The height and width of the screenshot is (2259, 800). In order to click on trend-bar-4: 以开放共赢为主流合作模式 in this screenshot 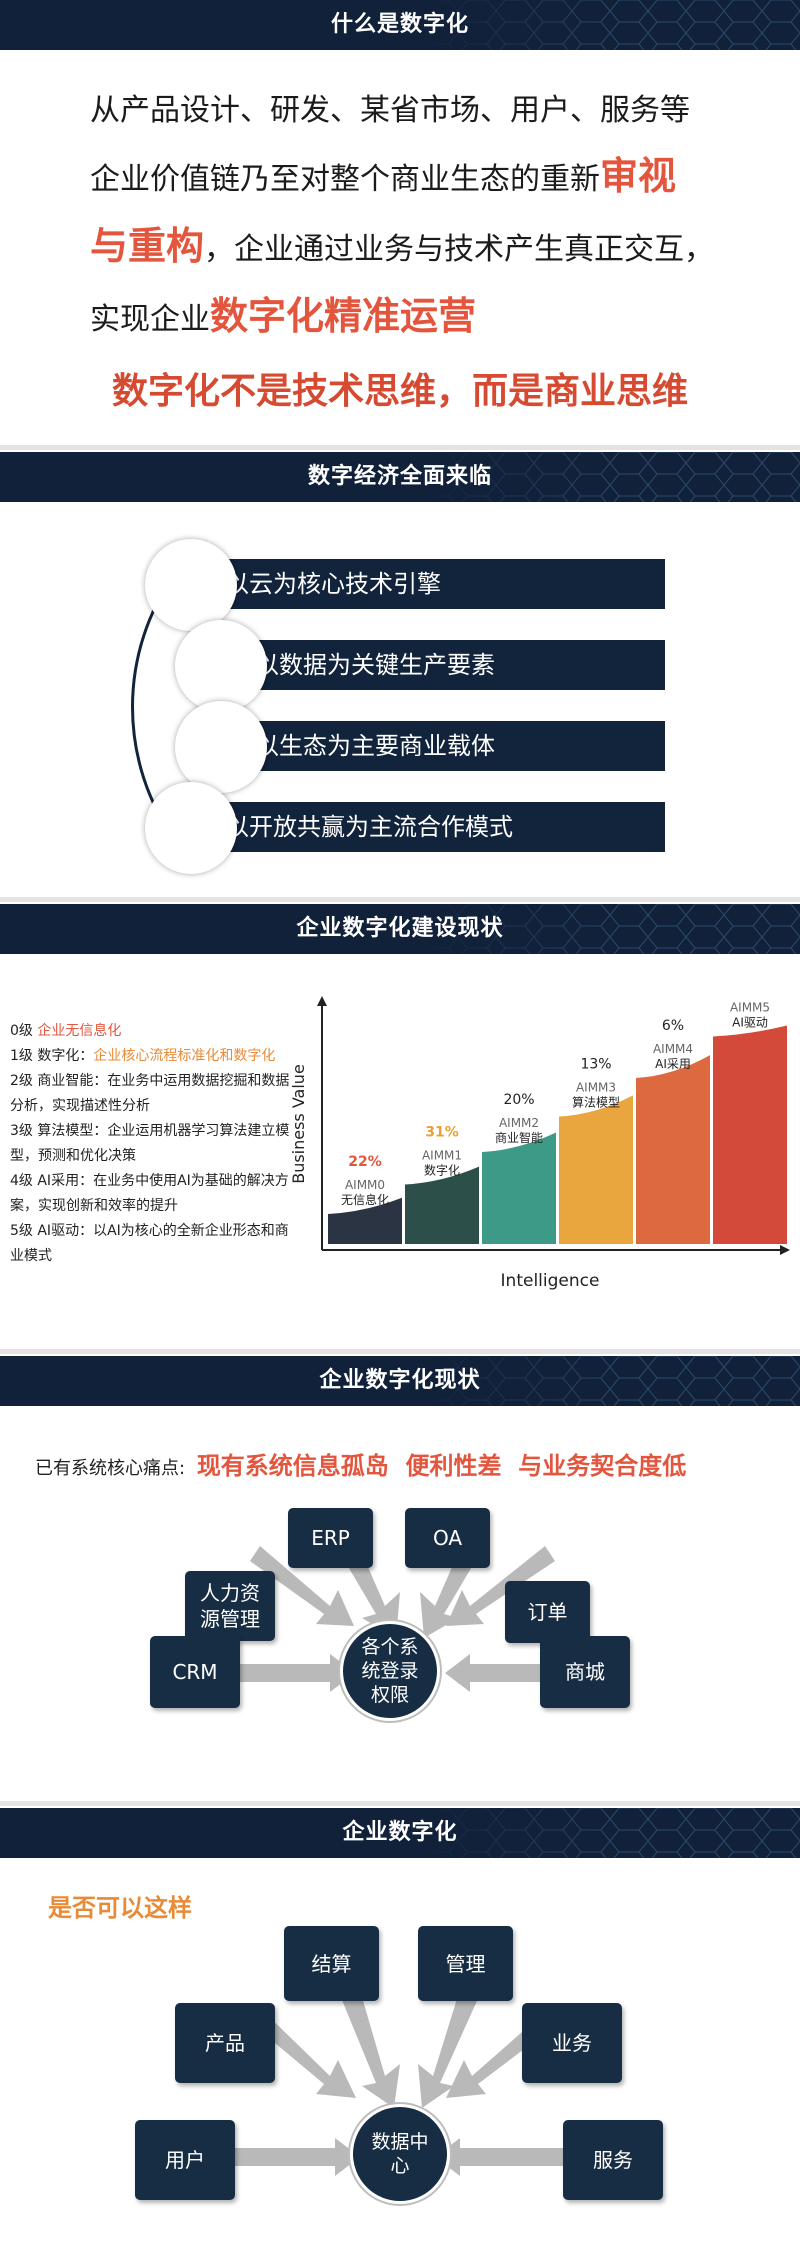, I will do `click(430, 827)`.